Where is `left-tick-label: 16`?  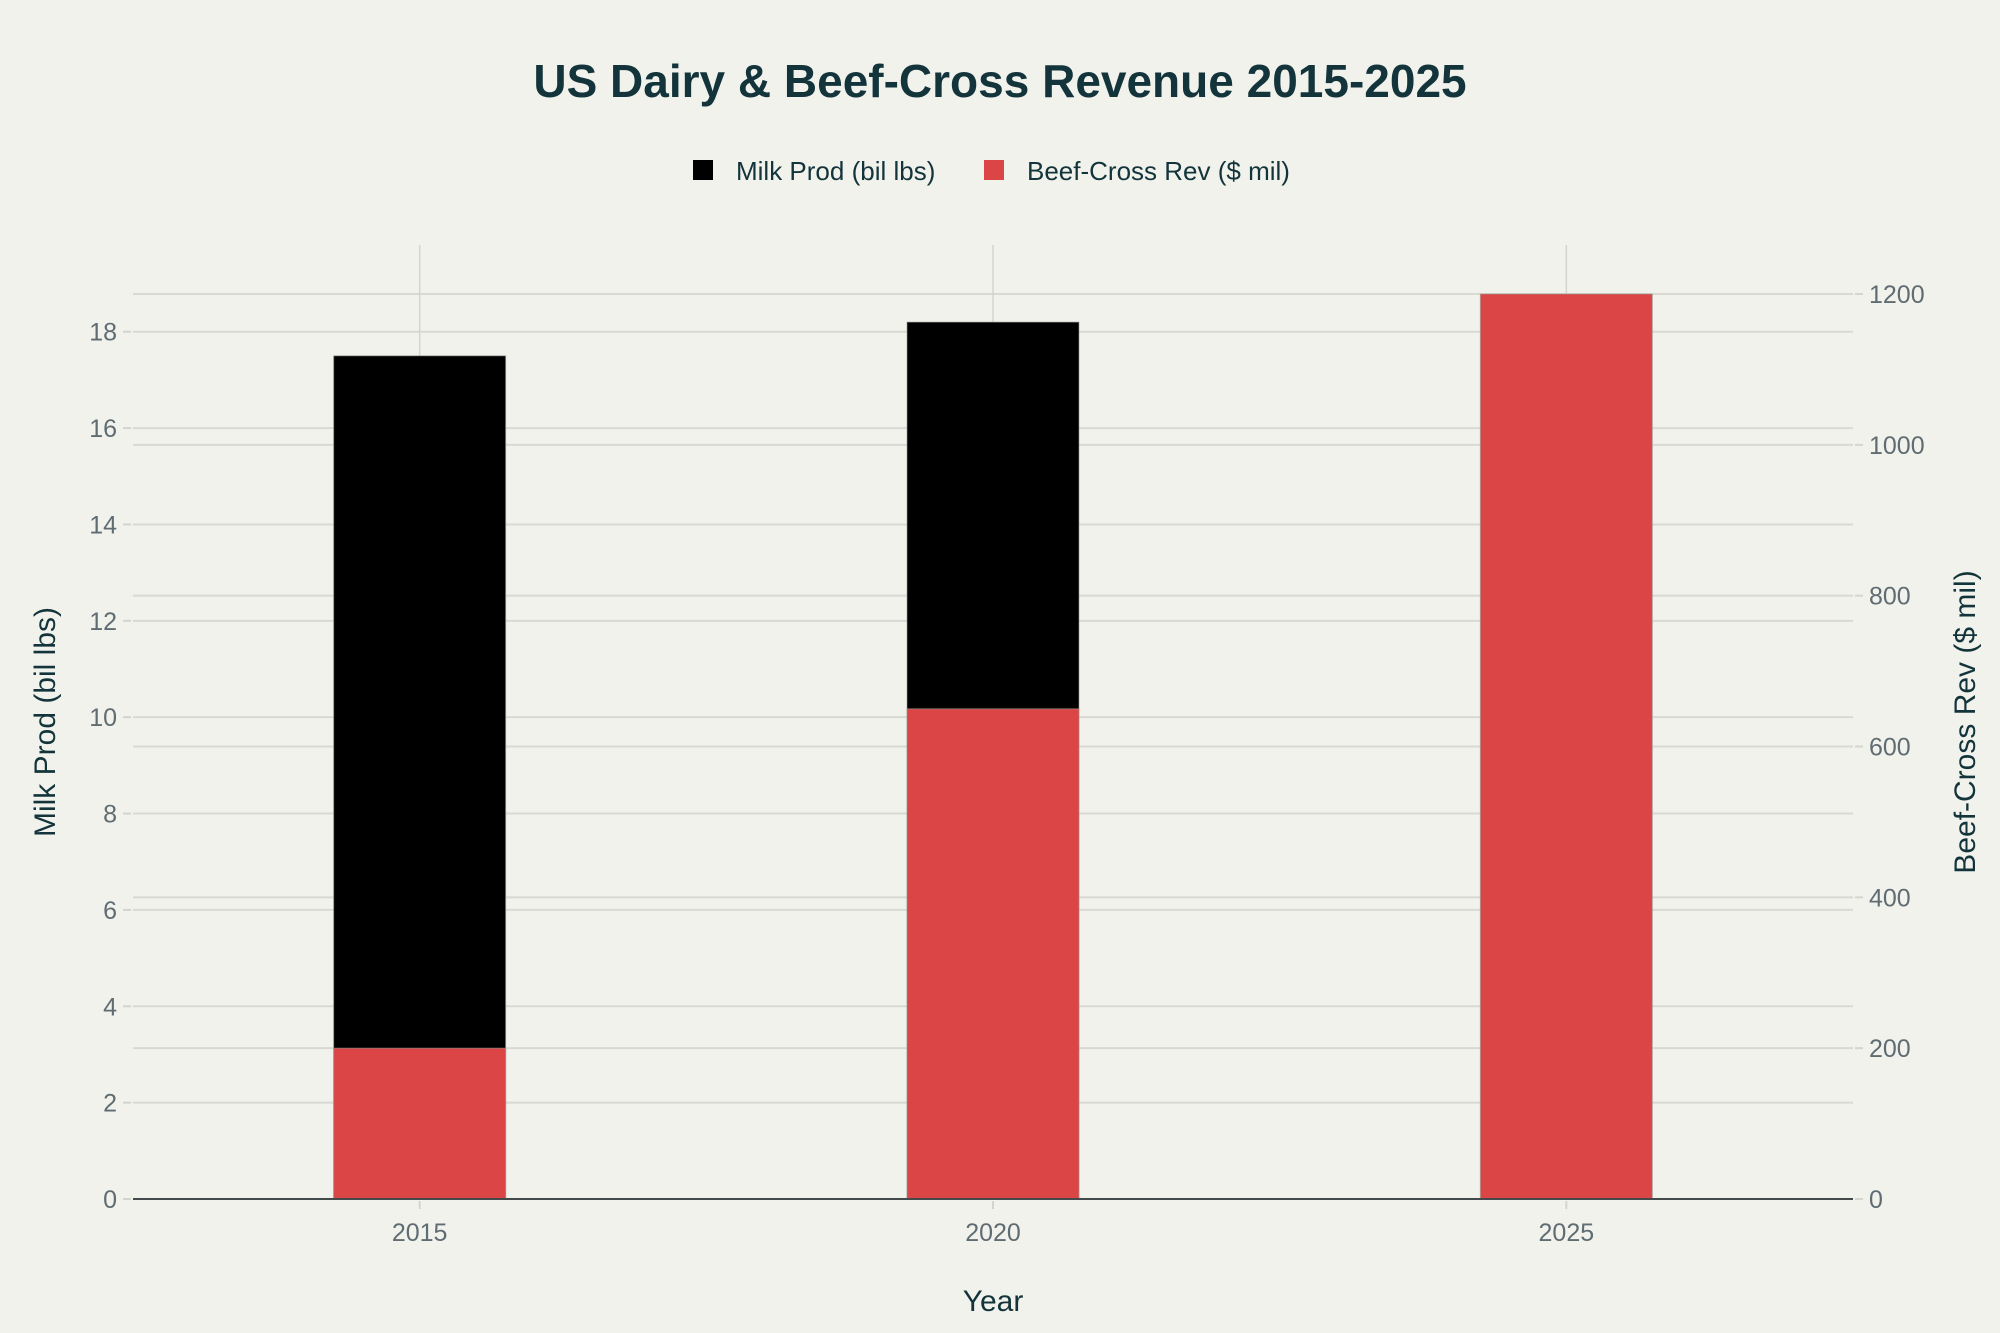
left-tick-label: 16 is located at coordinates (103, 429).